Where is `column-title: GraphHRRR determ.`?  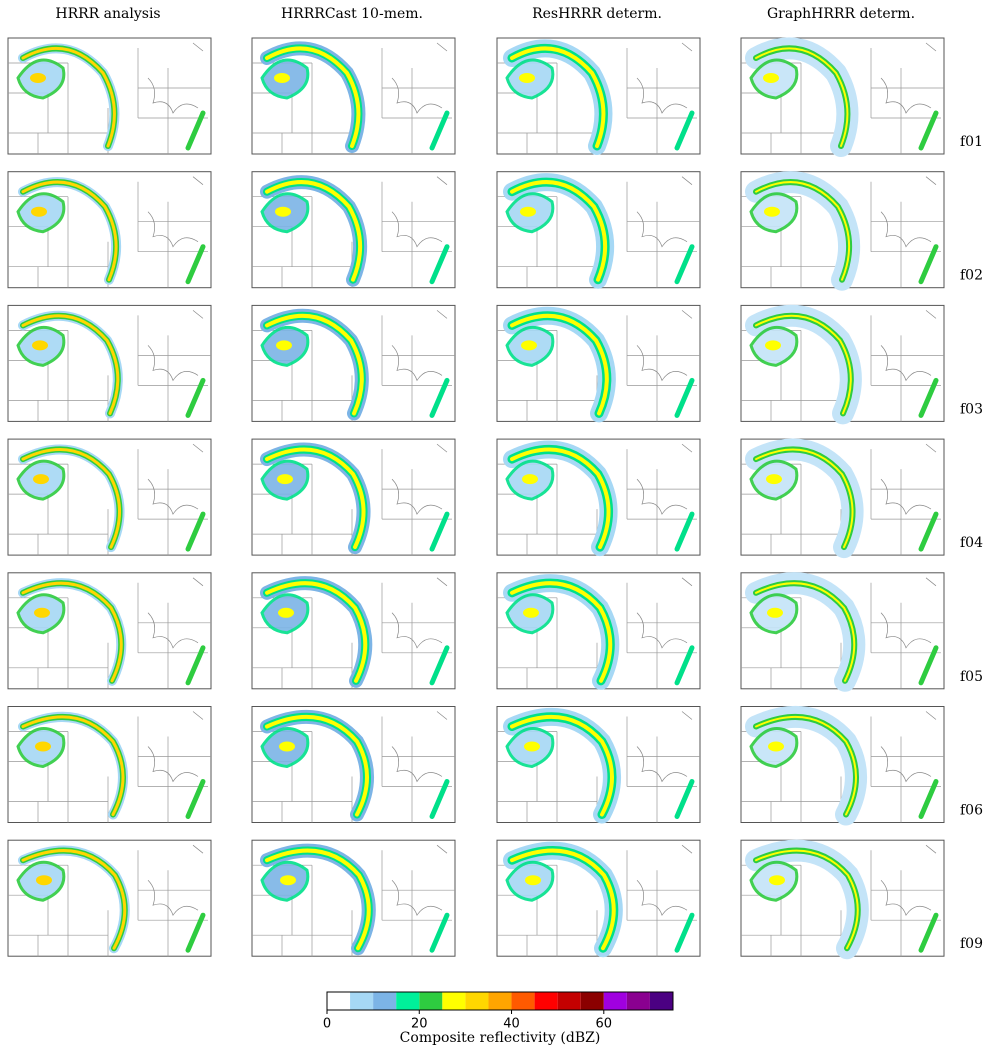 column-title: GraphHRRR determ. is located at coordinates (841, 14).